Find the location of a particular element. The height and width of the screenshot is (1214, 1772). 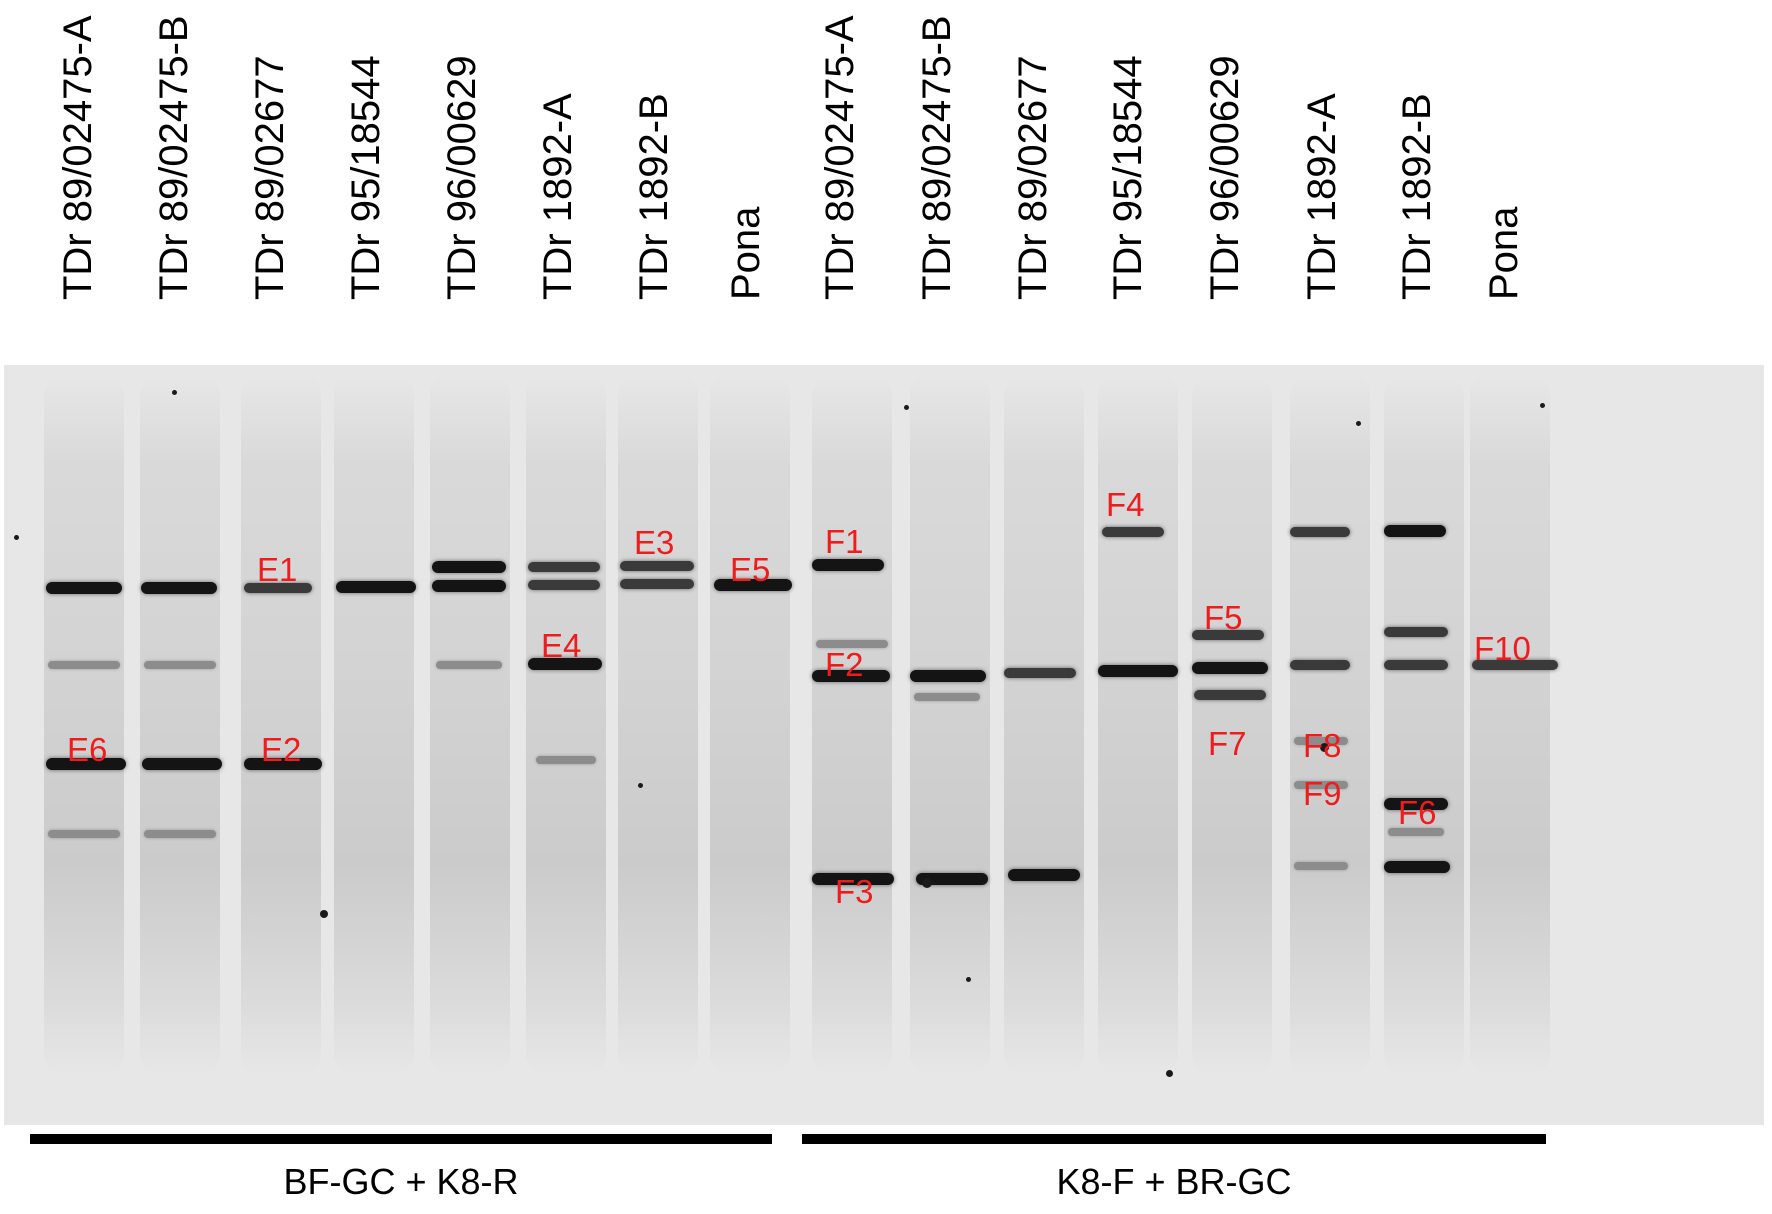

band-label: F8 is located at coordinates (1322, 745).